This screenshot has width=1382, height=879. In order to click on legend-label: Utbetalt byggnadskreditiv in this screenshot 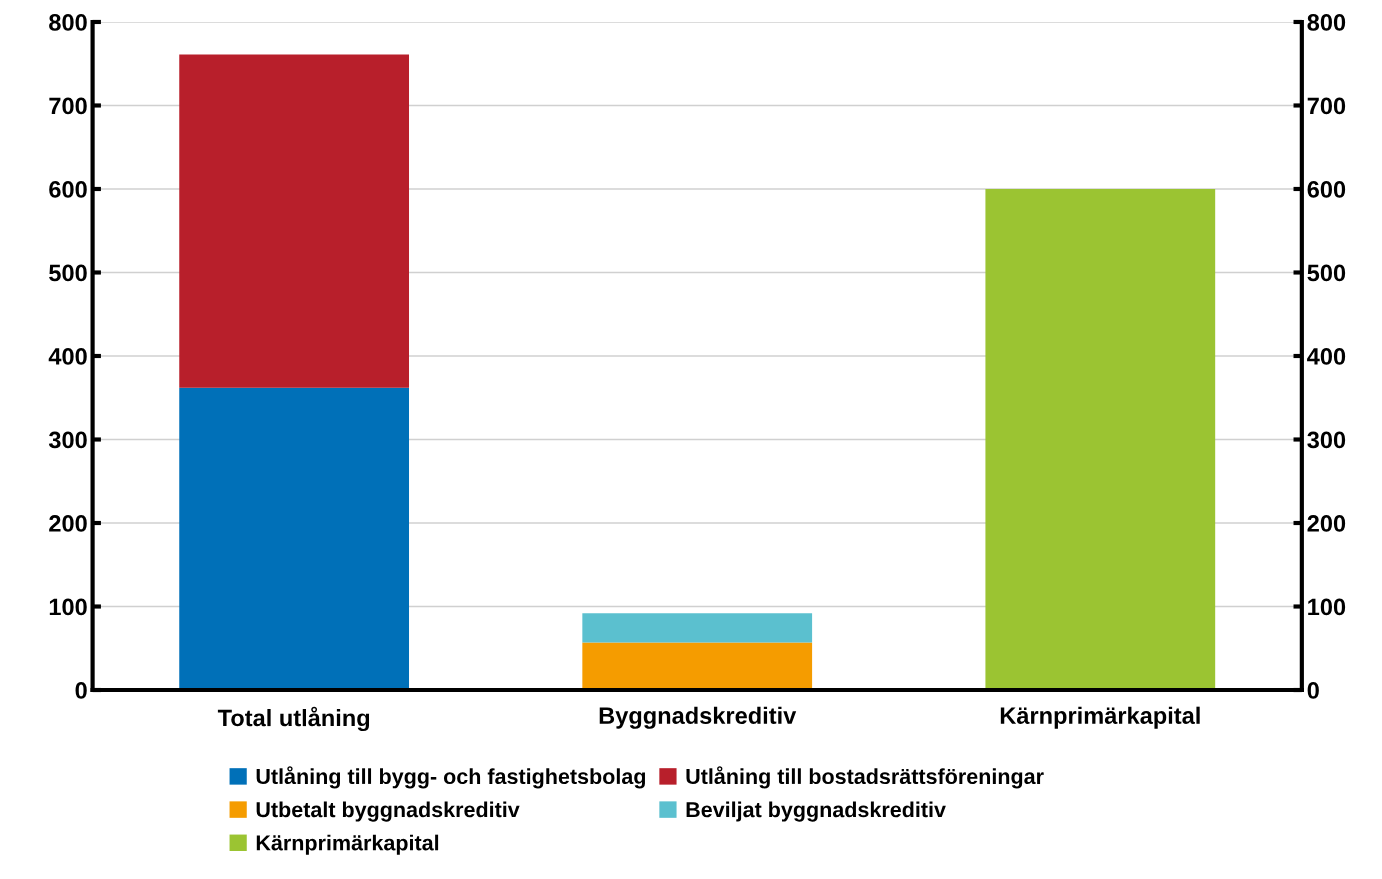, I will do `click(388, 811)`.